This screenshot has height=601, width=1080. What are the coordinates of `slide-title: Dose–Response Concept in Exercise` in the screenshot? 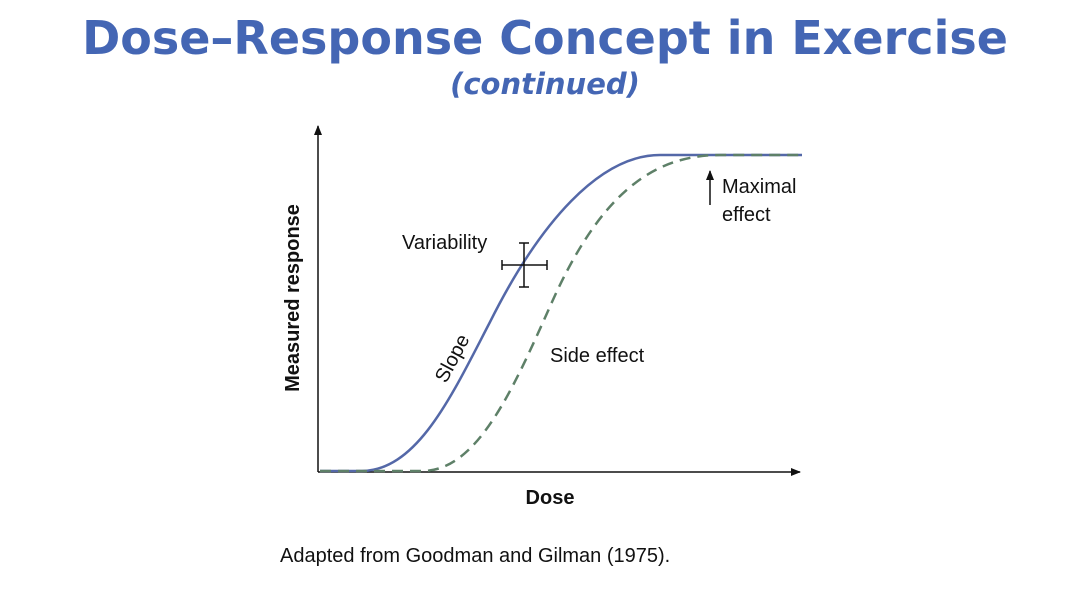 It's located at (545, 38).